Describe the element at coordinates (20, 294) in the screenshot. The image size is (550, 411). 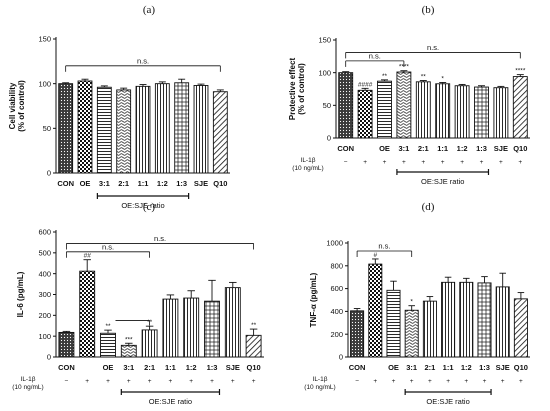
I see `y-axis-label: IL-6 (pg/mL)` at that location.